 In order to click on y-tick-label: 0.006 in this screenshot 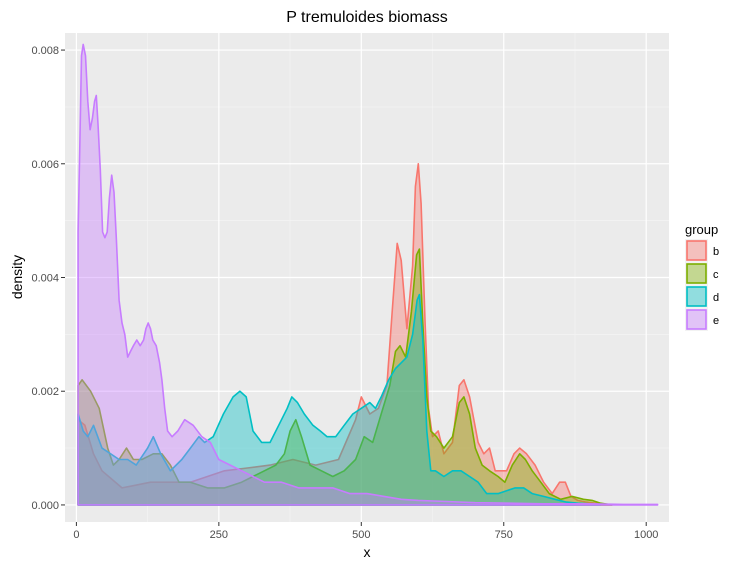, I will do `click(45, 165)`.